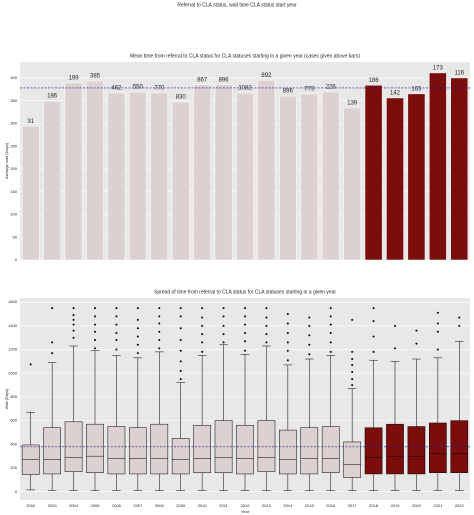 The image size is (474, 515). I want to click on bar-label: 867, so click(202, 80).